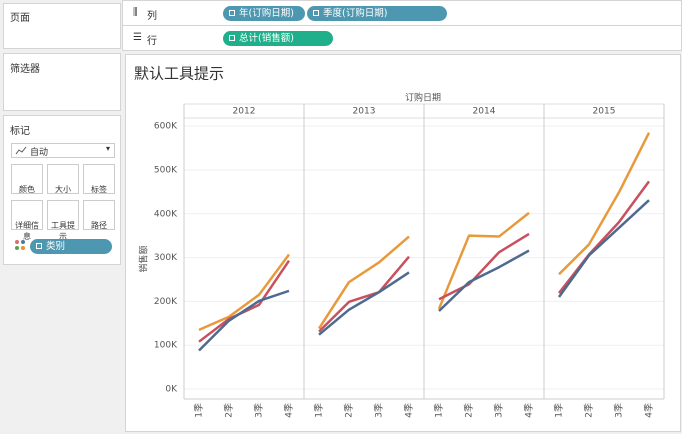 The width and height of the screenshot is (682, 434). I want to click on chart-title: 默认工具提示, so click(179, 74).